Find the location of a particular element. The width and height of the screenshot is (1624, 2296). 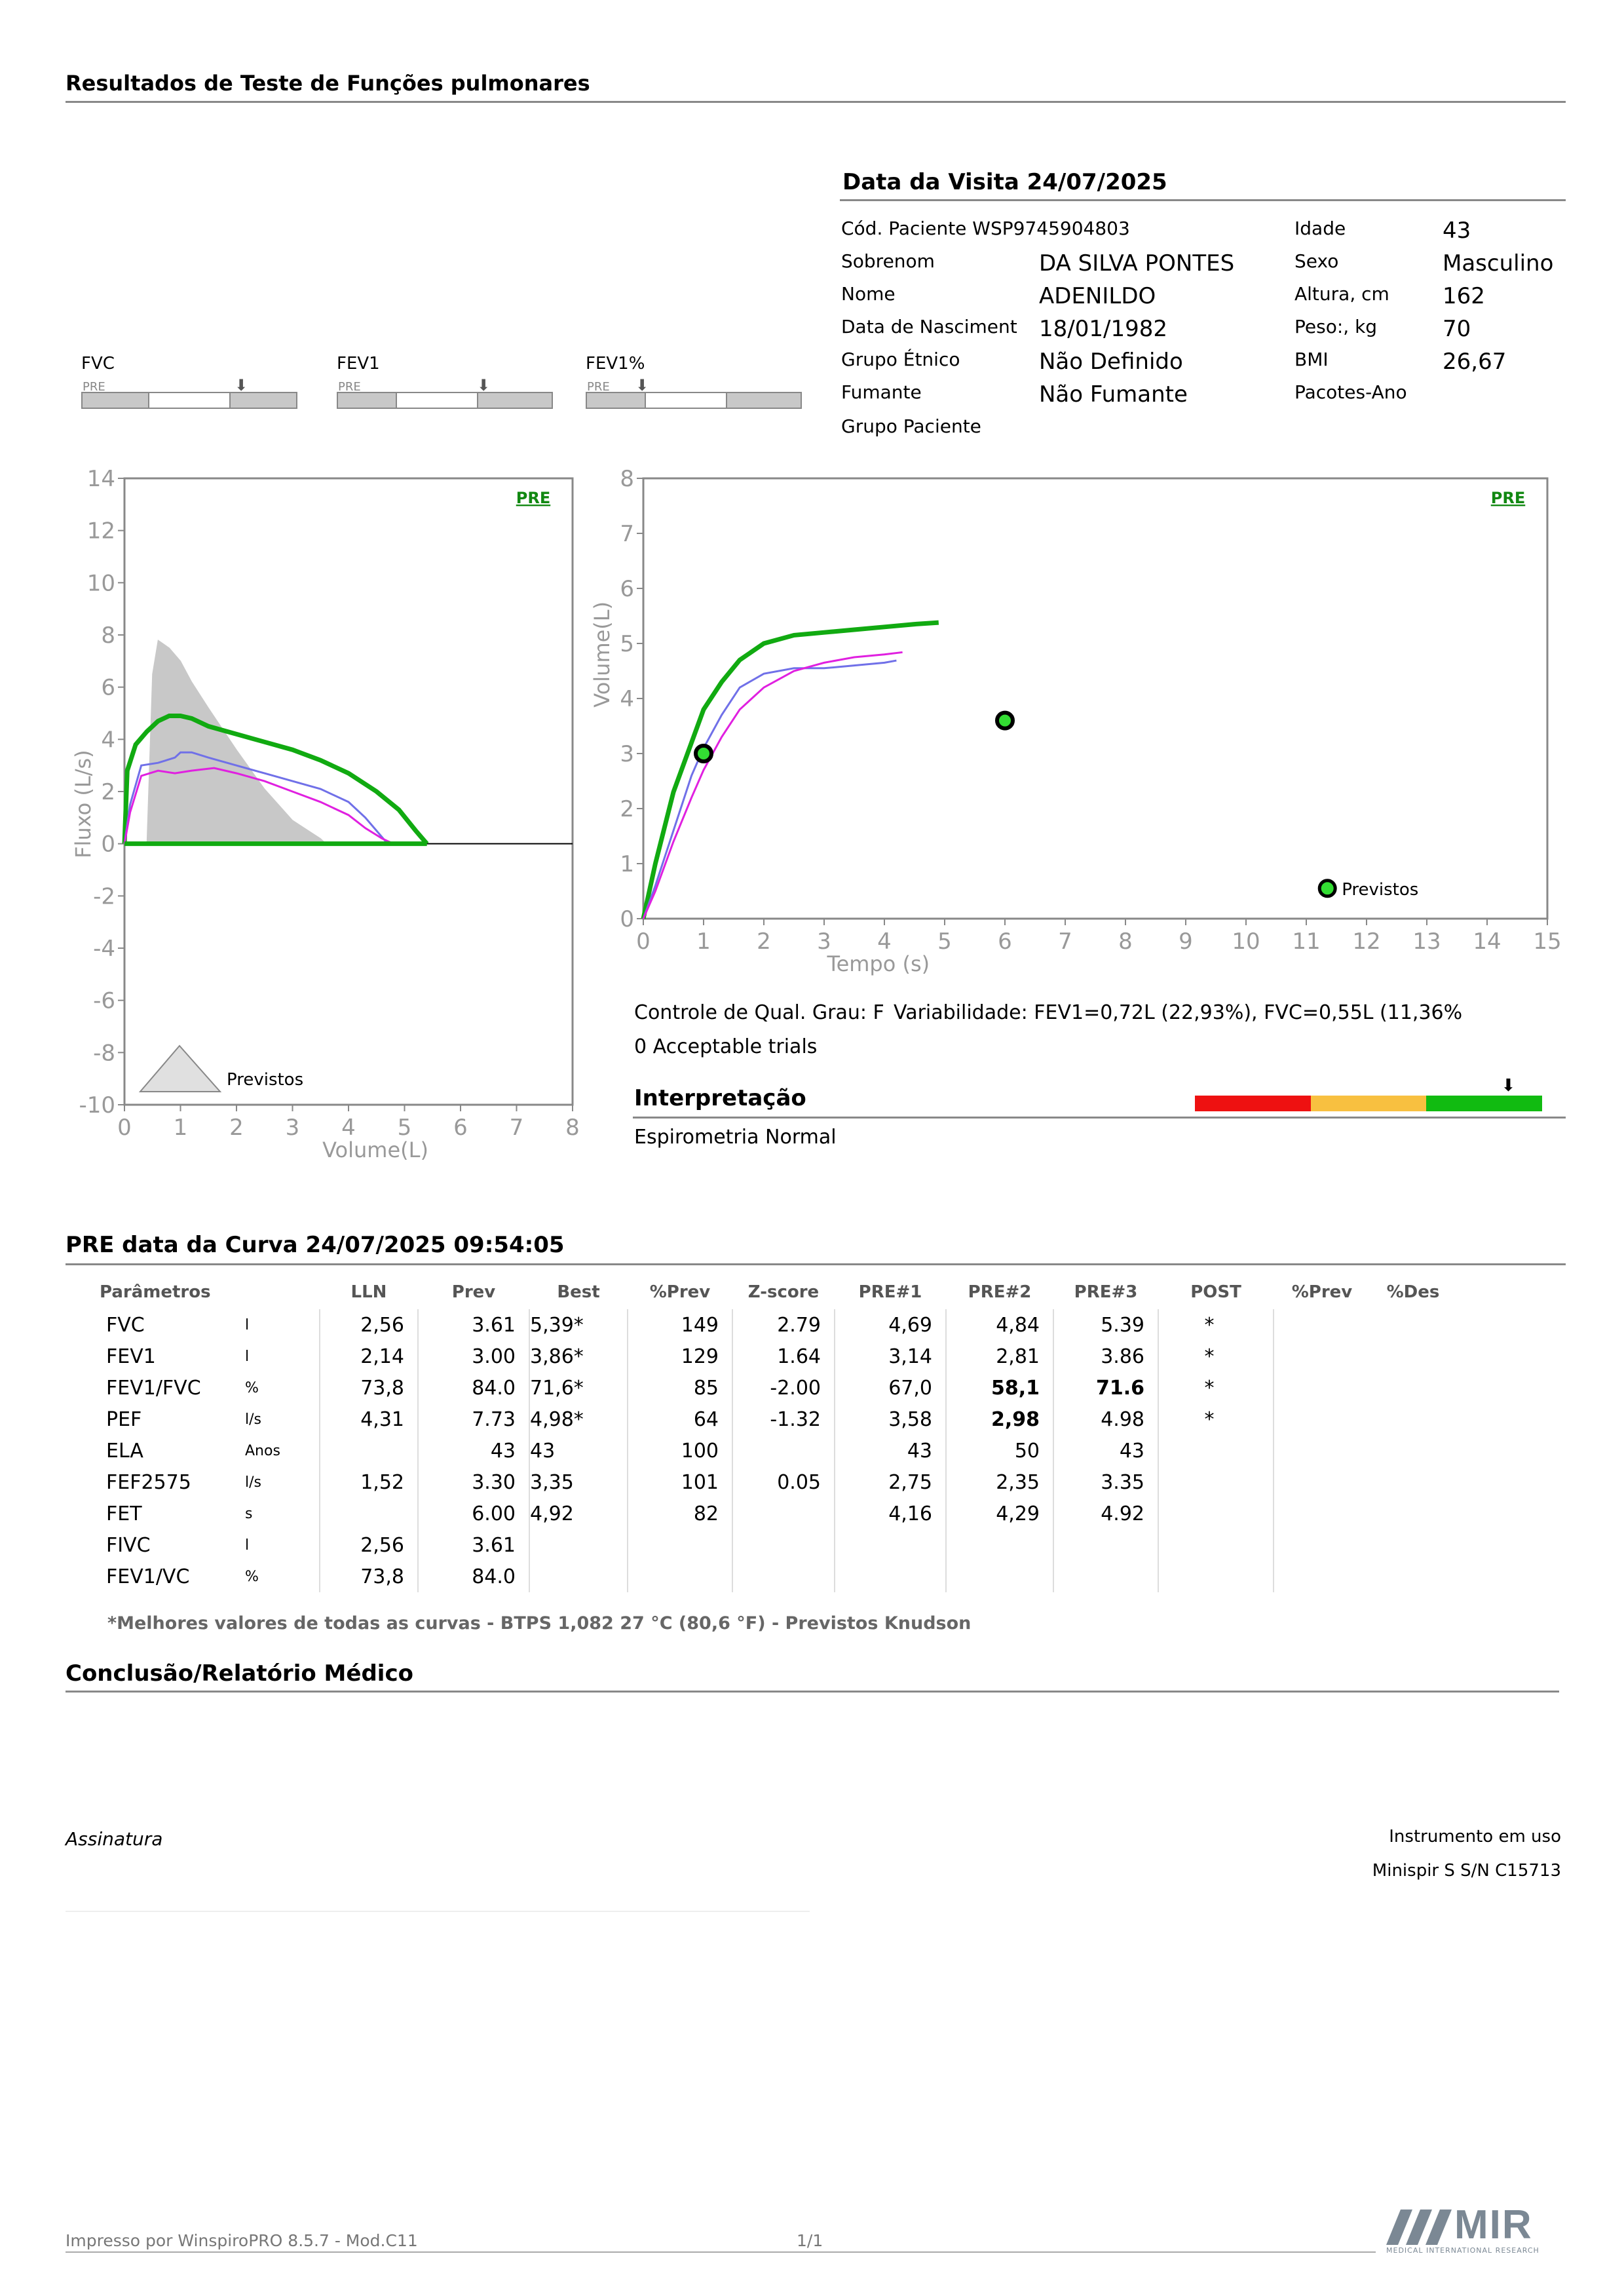

column-header: PRE#2 is located at coordinates (1000, 1292).